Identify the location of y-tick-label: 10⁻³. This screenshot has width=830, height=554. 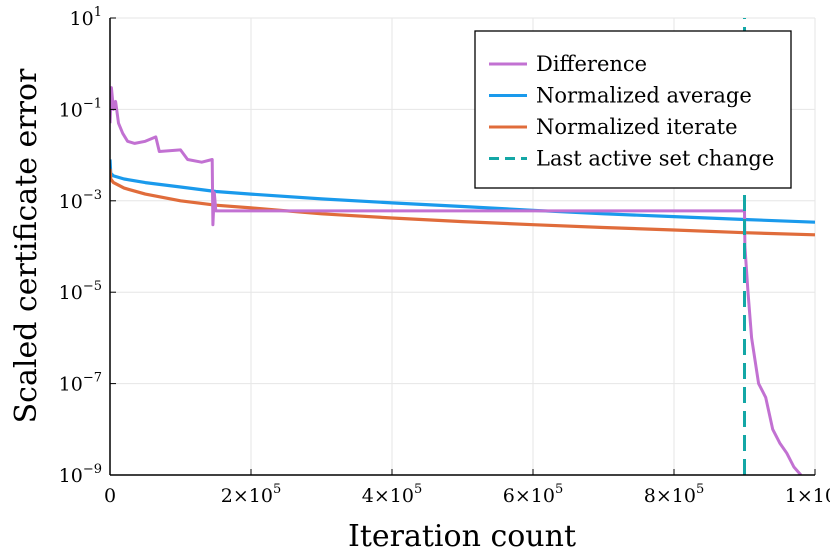
(80, 200).